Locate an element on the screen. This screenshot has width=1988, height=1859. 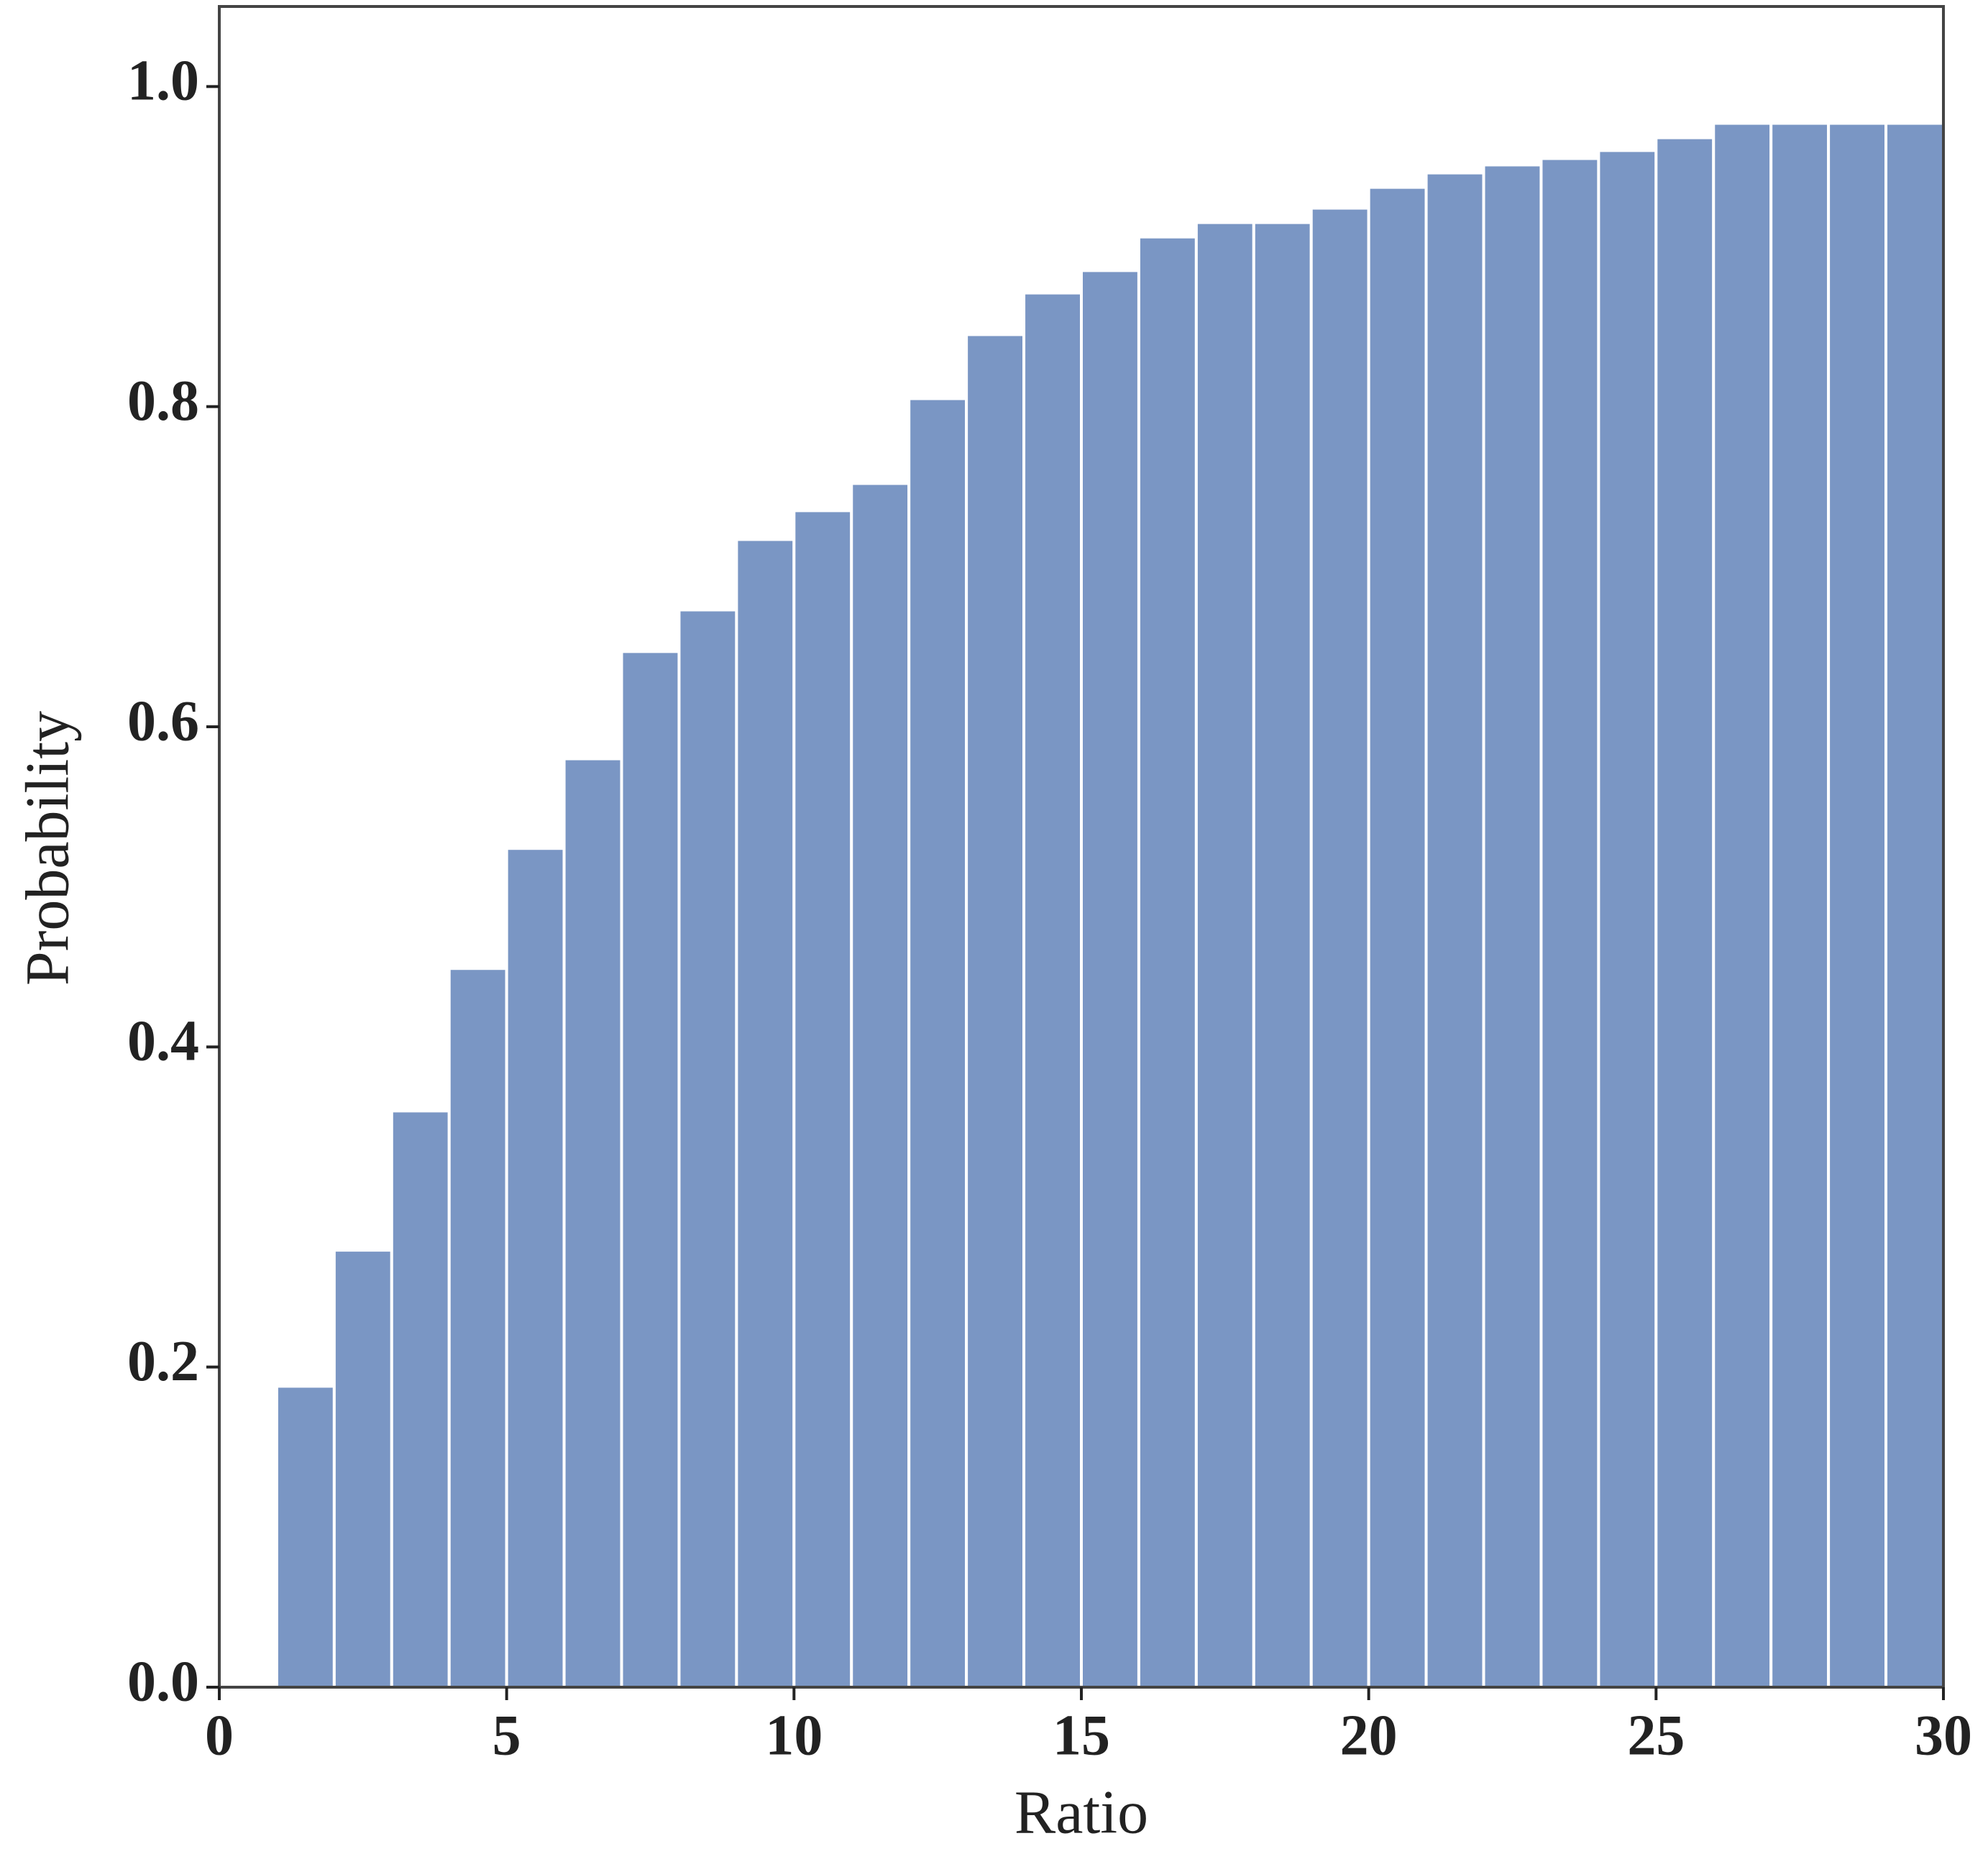
y-tick-label: 0.0 is located at coordinates (163, 1681).